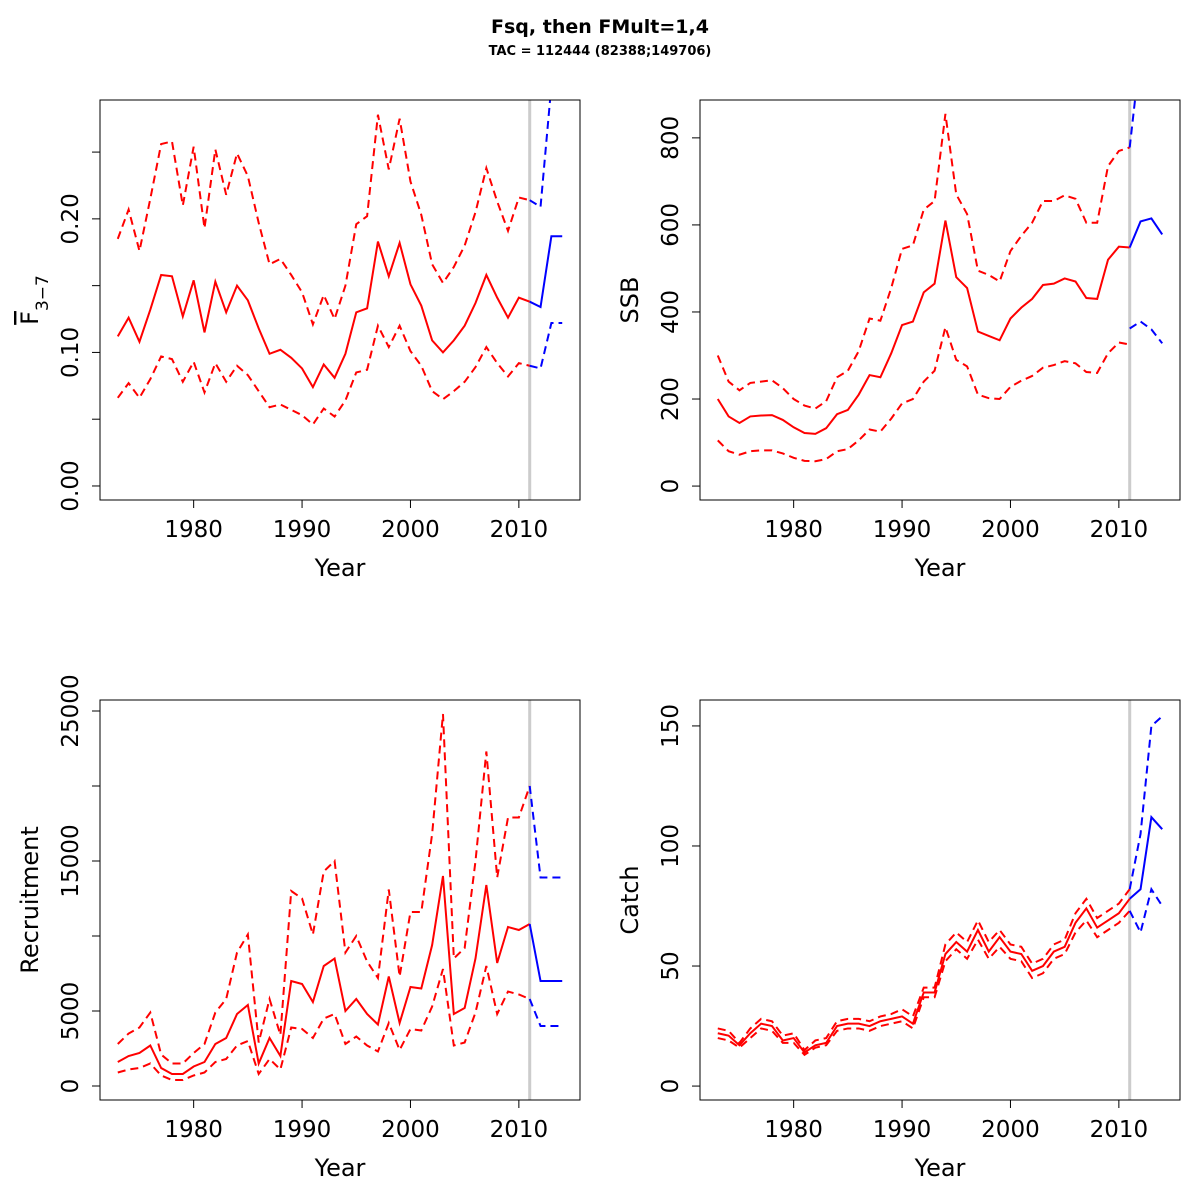 This screenshot has width=1200, height=1200. What do you see at coordinates (71, 860) in the screenshot?
I see `y-tick-label: 15000` at bounding box center [71, 860].